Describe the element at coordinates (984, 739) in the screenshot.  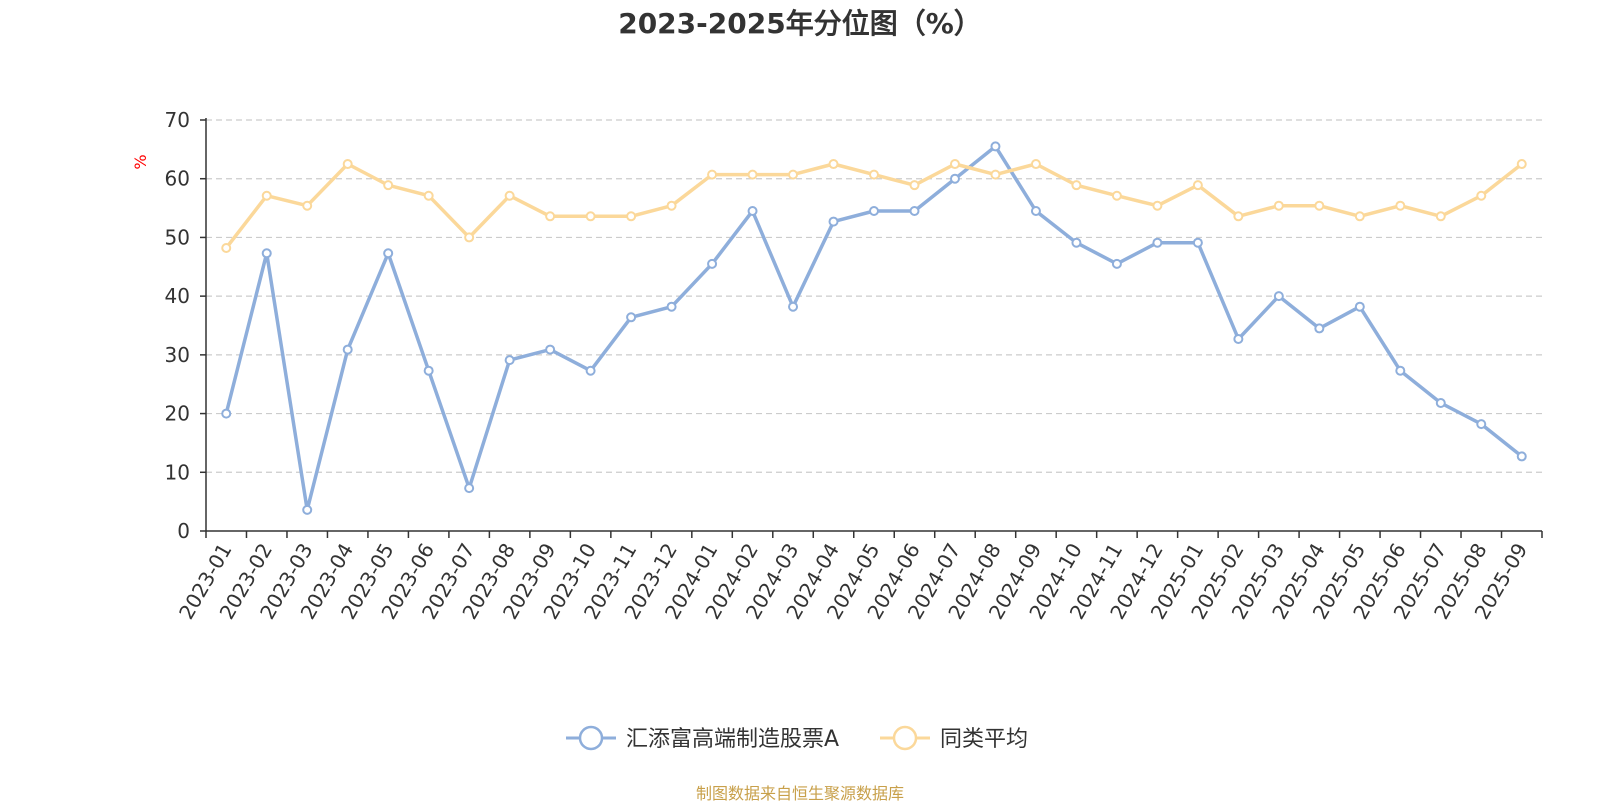
I see `legend-label: 同类平均` at that location.